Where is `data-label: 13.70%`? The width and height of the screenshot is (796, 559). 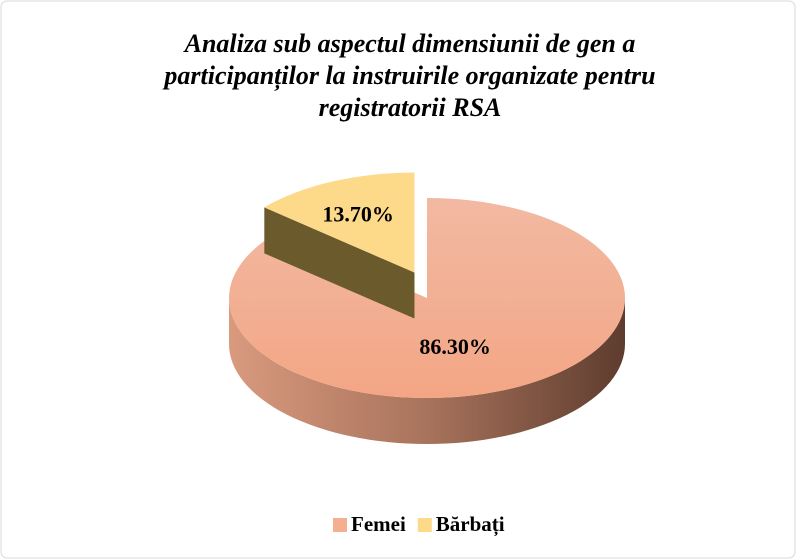 data-label: 13.70% is located at coordinates (358, 213).